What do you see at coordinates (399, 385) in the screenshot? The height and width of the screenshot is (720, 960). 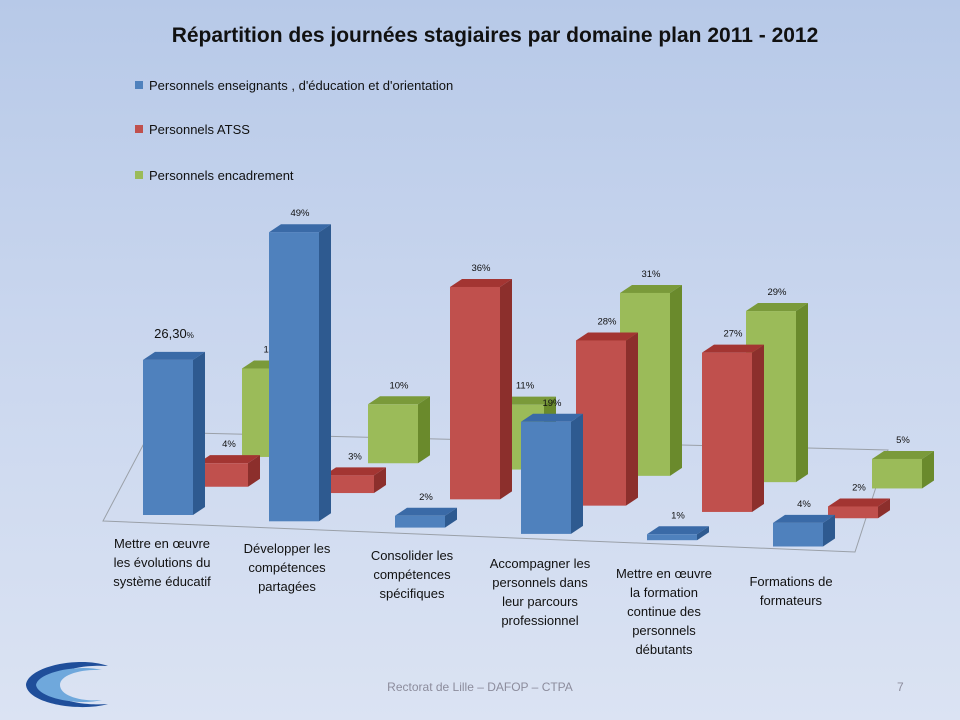 I see `data-label: 10%` at bounding box center [399, 385].